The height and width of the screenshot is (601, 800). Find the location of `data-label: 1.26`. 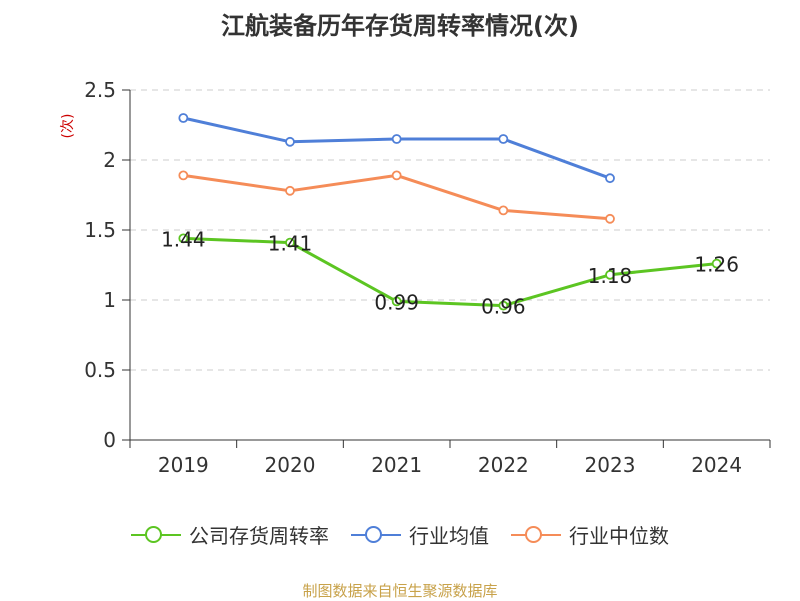

data-label: 1.26 is located at coordinates (716, 265).